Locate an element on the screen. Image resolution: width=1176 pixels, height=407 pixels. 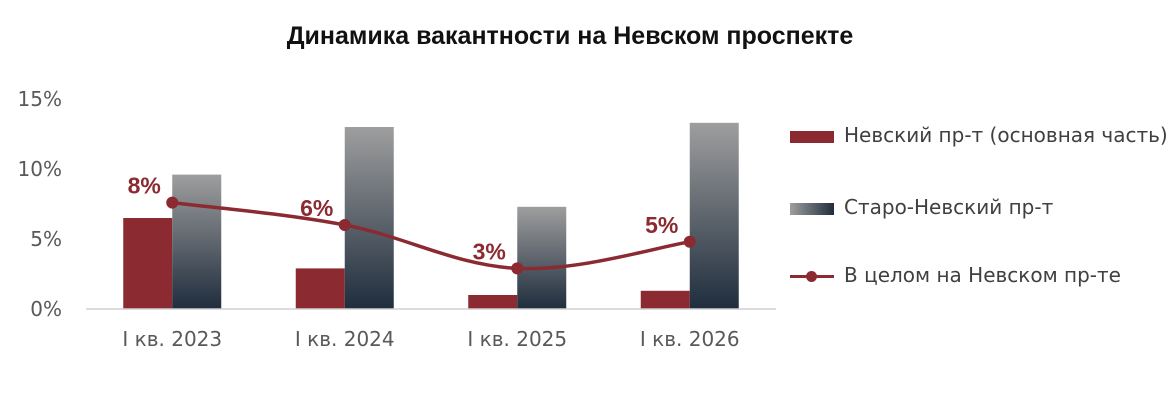
data-label-nevsky-total: 8% is located at coordinates (144, 186).